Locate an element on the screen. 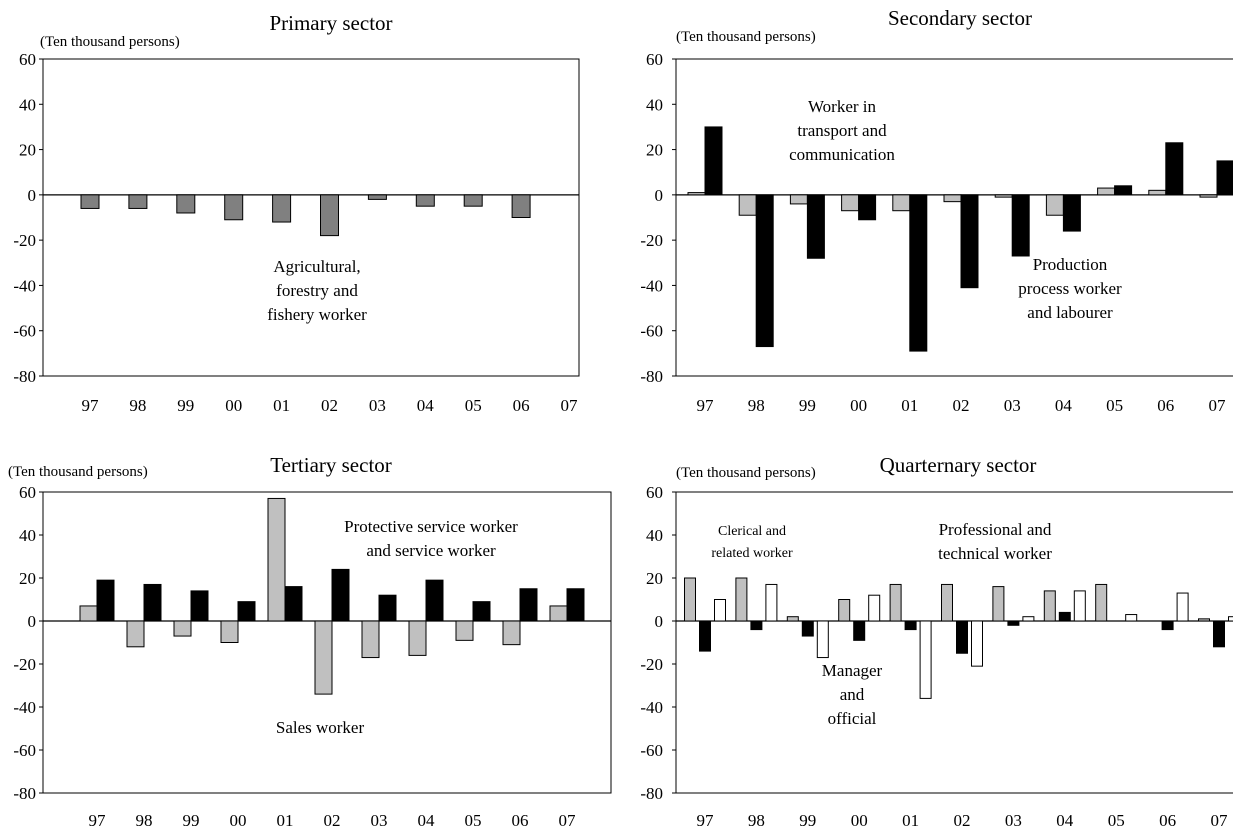 This screenshot has width=1233, height=830. annotation-agricultural-line1: Agricultural, is located at coordinates (316, 266).